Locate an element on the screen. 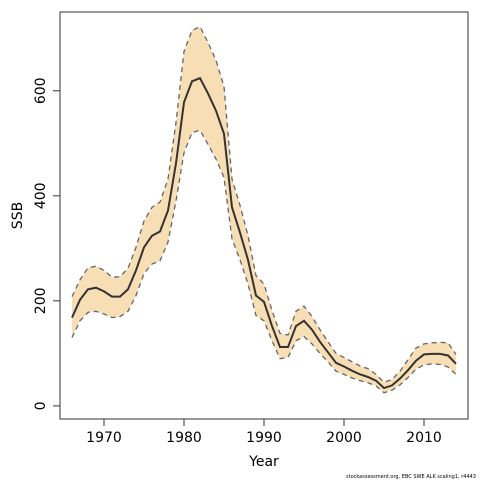  x-tick-label: 2010 is located at coordinates (424, 438).